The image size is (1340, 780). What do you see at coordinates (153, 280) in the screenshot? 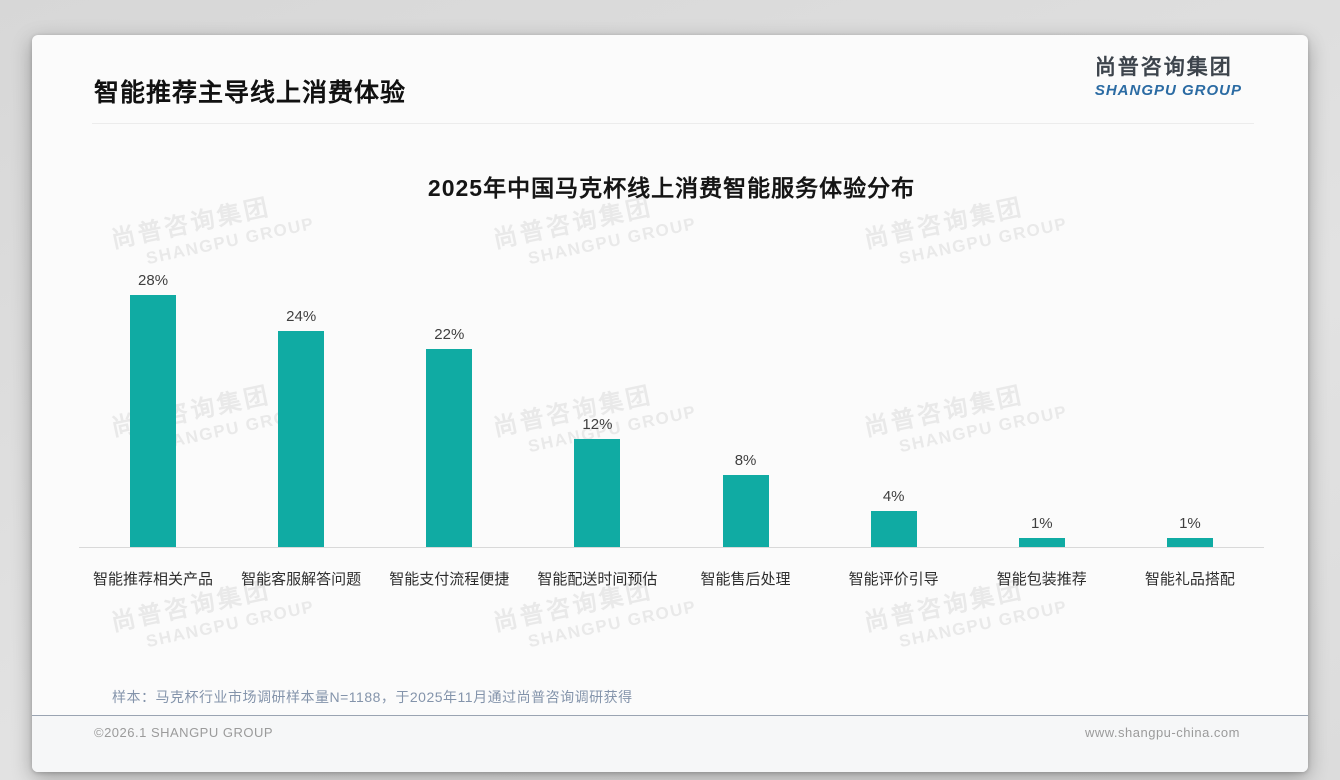
I see `bar-value-label: 28%` at bounding box center [153, 280].